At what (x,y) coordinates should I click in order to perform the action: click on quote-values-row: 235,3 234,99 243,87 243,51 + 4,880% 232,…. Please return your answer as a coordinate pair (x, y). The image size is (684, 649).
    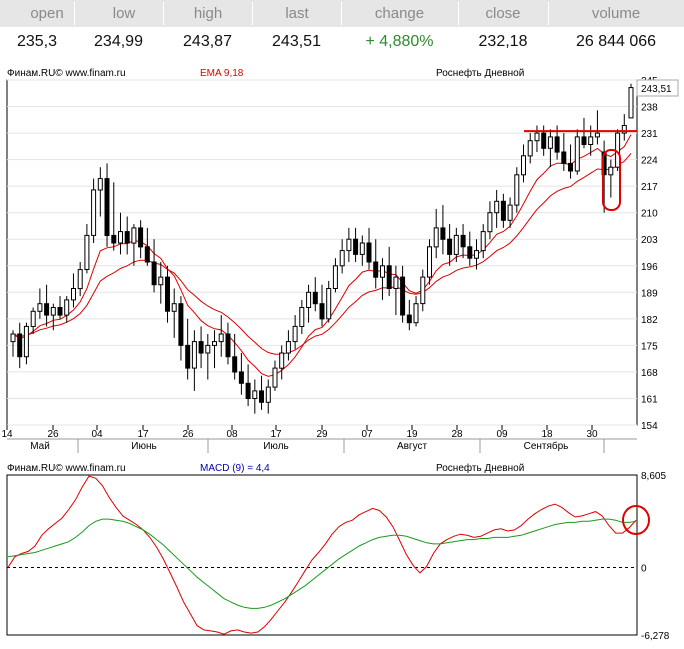
    Looking at the image, I should click on (342, 42).